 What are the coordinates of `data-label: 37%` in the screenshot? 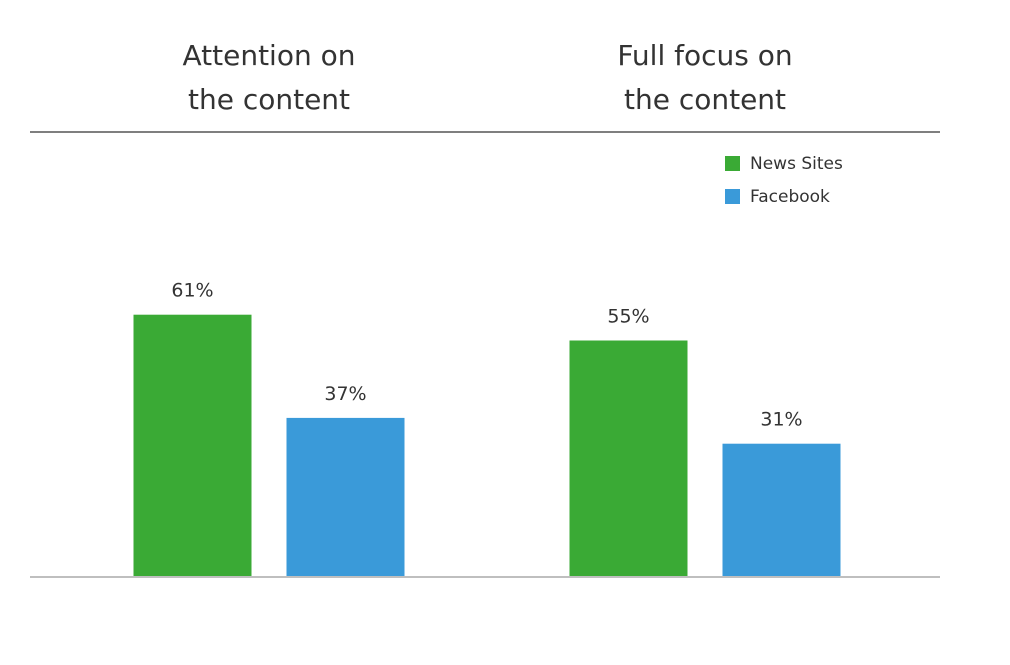 It's located at (345, 394).